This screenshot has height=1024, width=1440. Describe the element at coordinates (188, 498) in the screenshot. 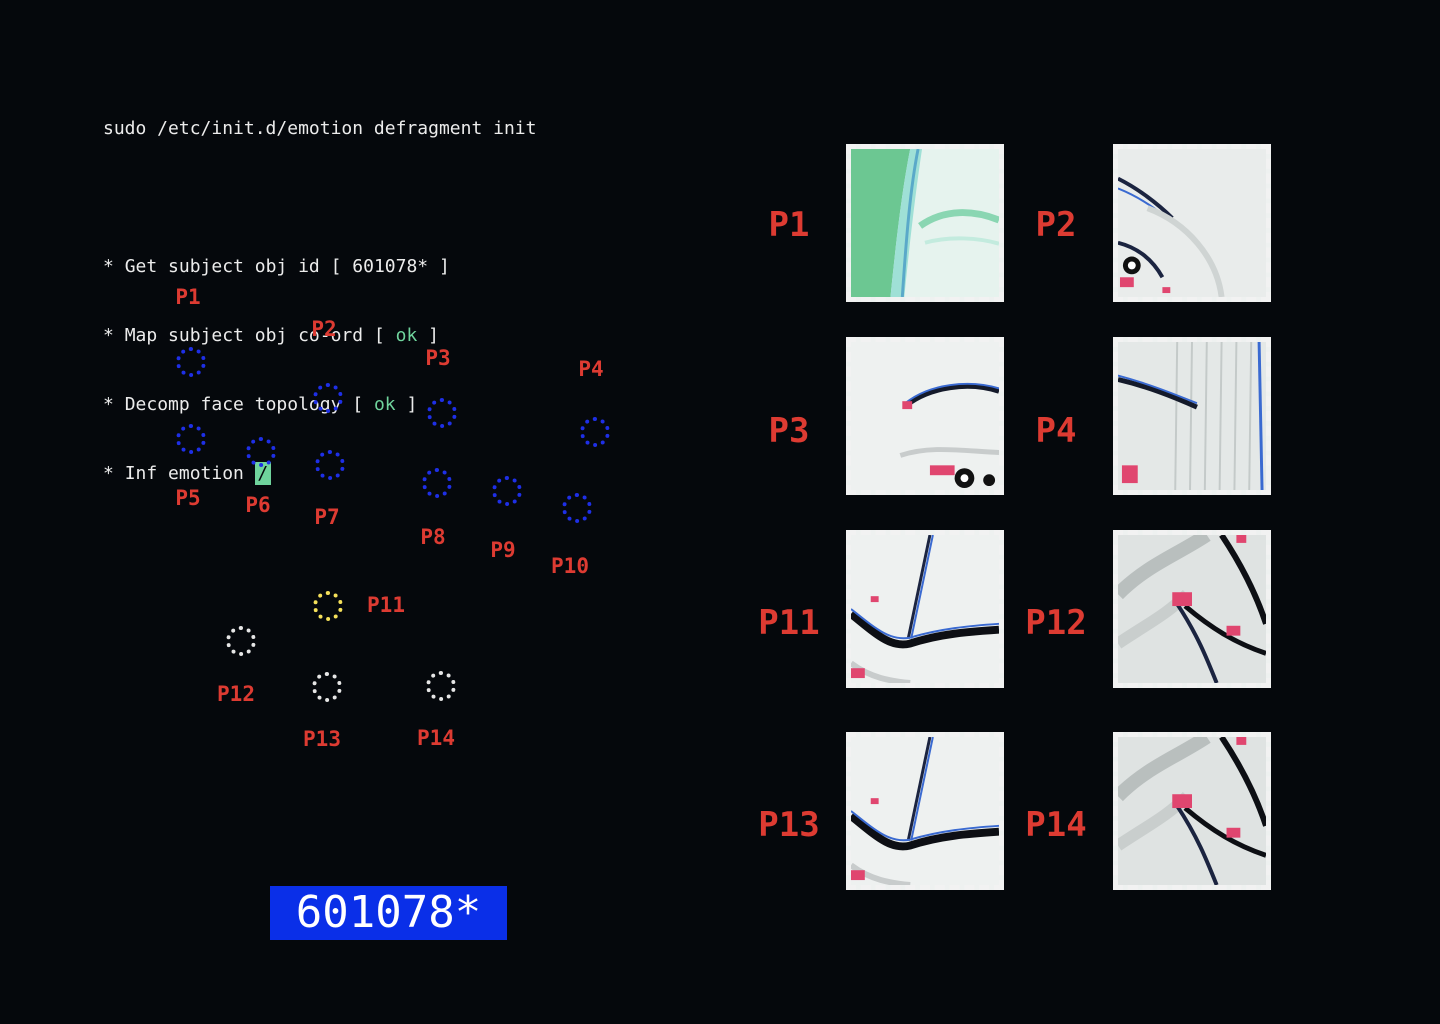

I see `landmark-label-p5: P5` at that location.